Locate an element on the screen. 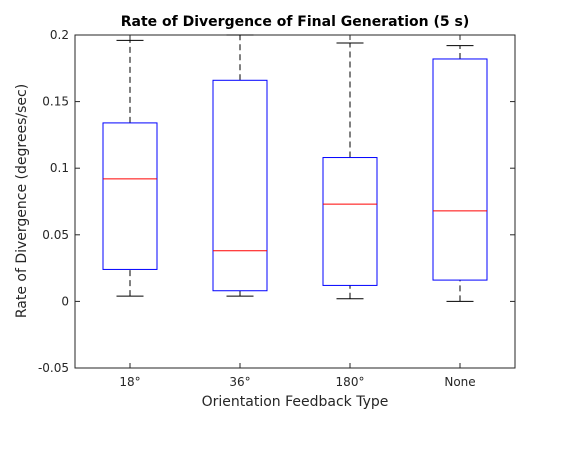 This screenshot has width=570, height=450. y-tick-label: -0.05 is located at coordinates (53, 368).